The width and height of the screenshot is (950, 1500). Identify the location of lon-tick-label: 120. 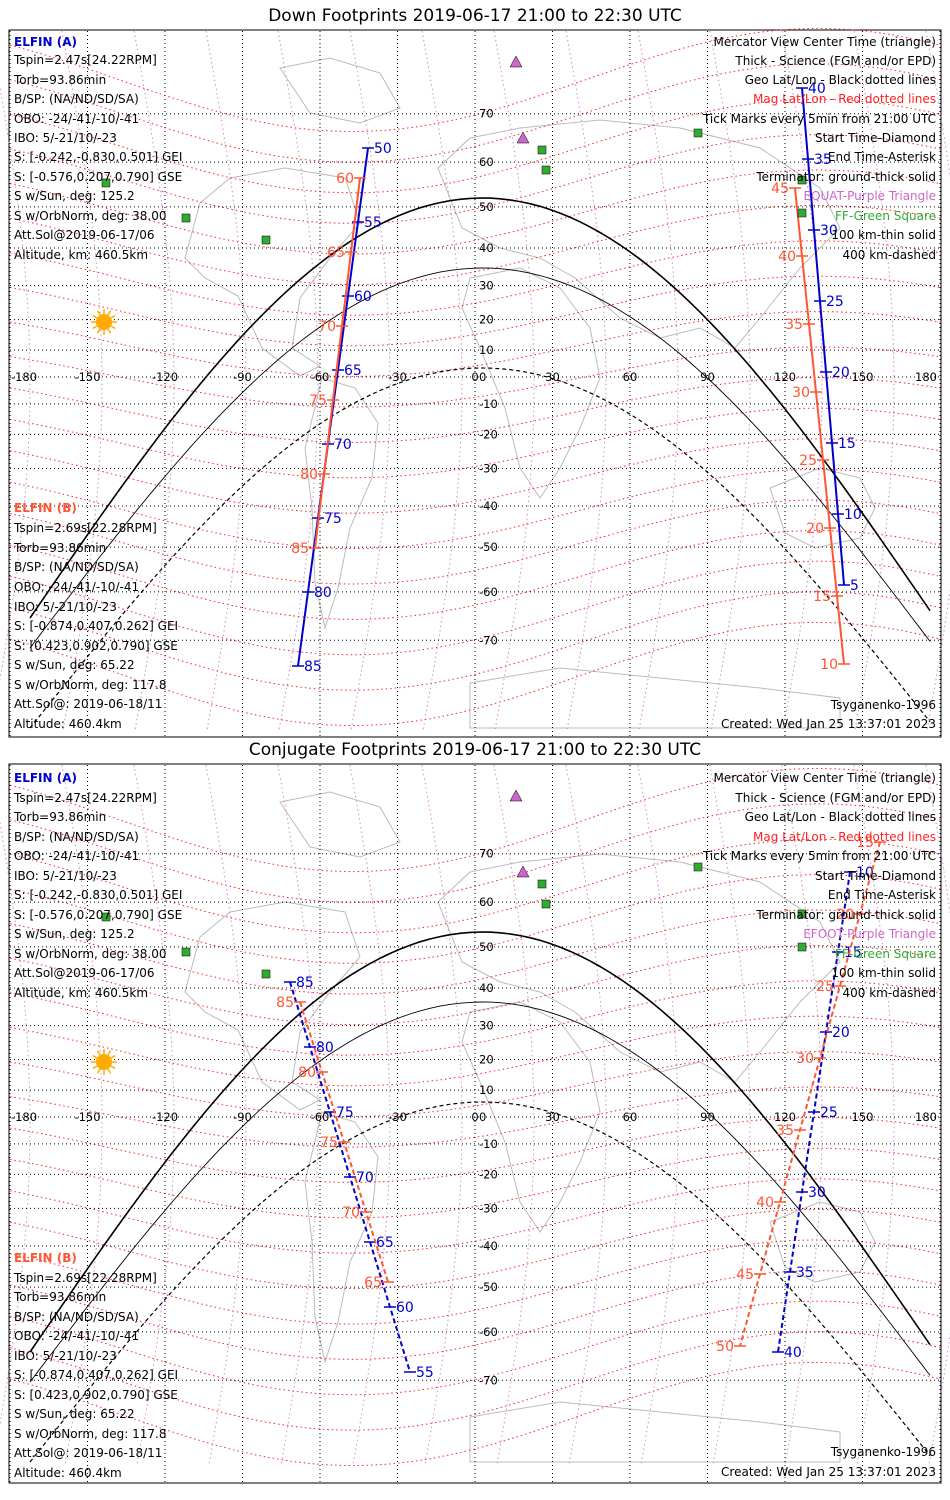
(785, 1117).